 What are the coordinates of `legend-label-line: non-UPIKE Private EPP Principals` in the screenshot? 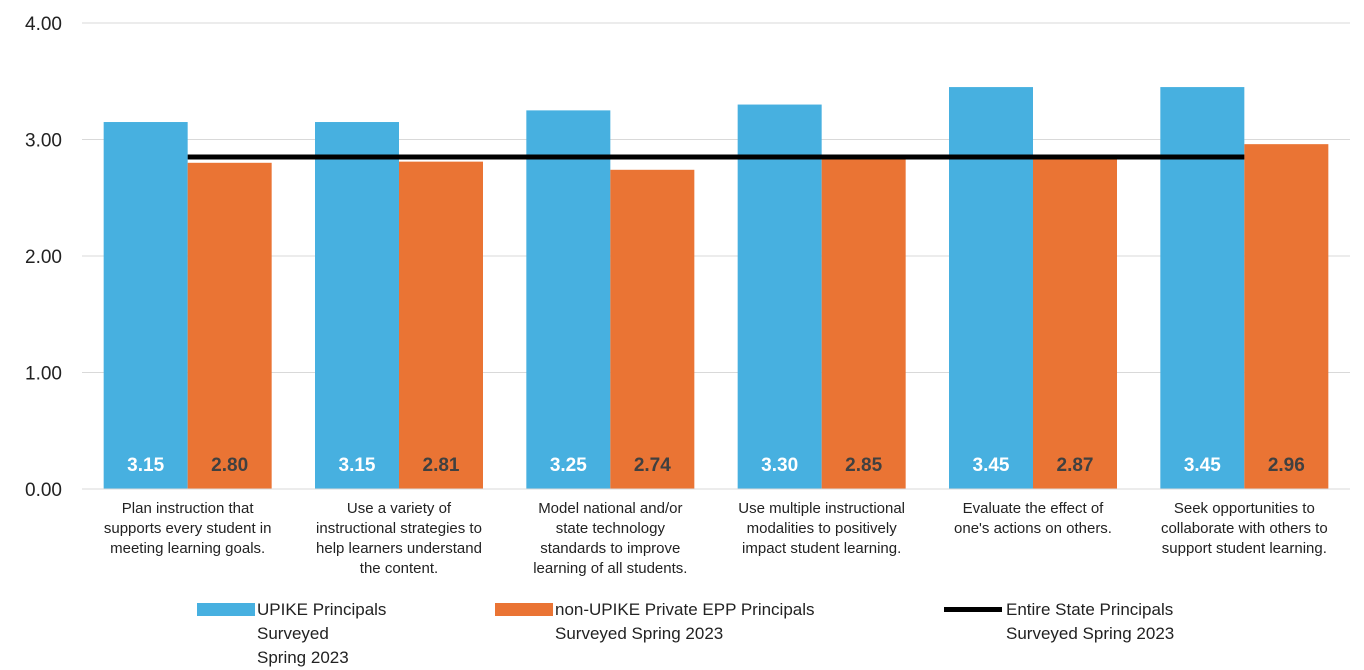 It's located at (685, 609).